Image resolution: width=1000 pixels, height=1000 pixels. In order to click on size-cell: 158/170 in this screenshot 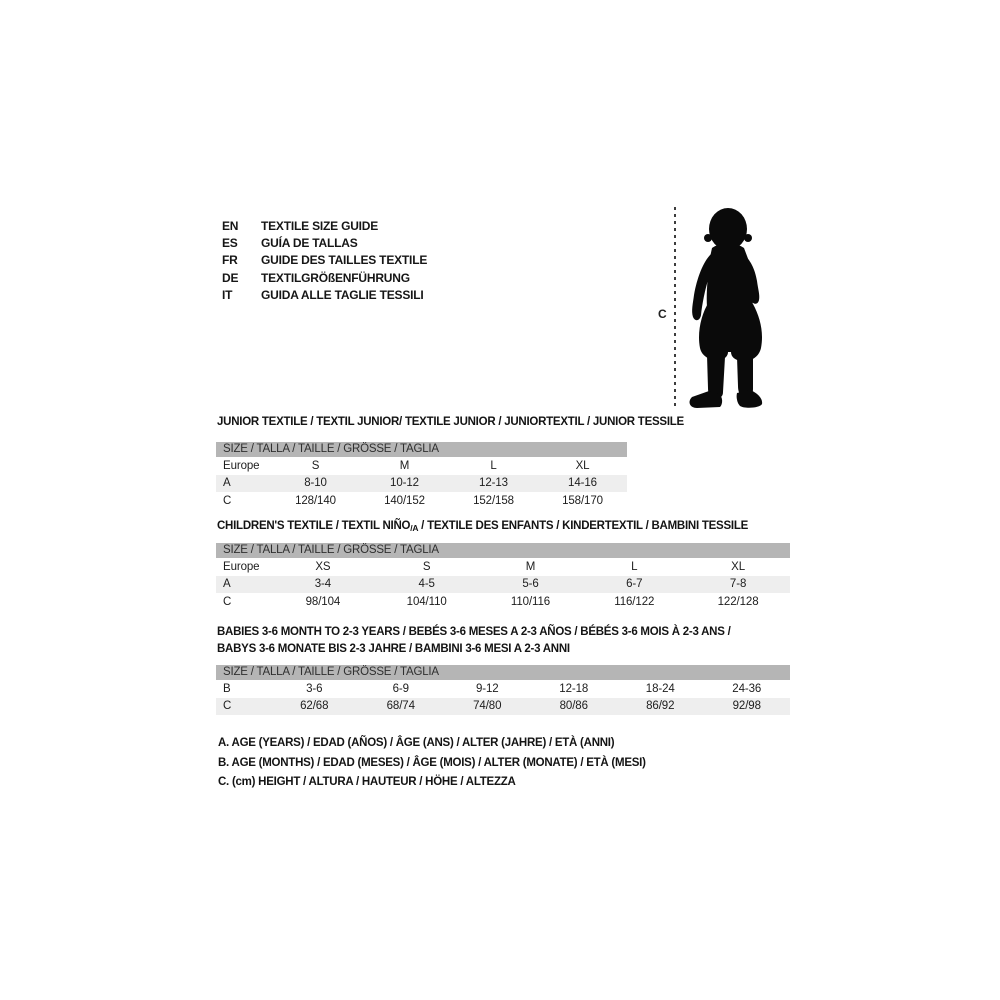, I will do `click(582, 500)`.